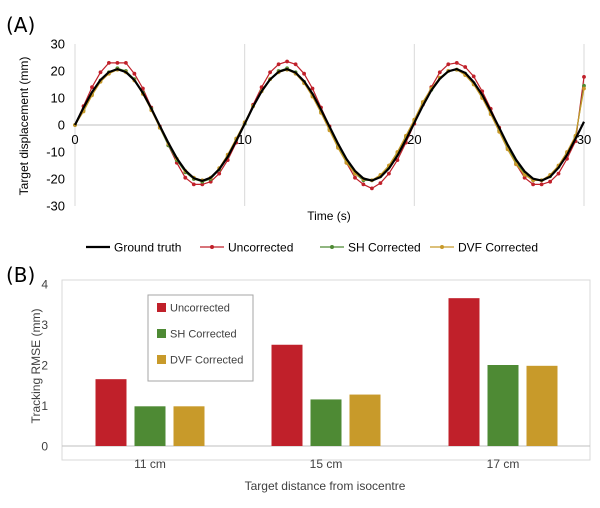 This screenshot has width=600, height=508. What do you see at coordinates (414, 139) in the screenshot?
I see `panel-a-x-tick-label: 20` at bounding box center [414, 139].